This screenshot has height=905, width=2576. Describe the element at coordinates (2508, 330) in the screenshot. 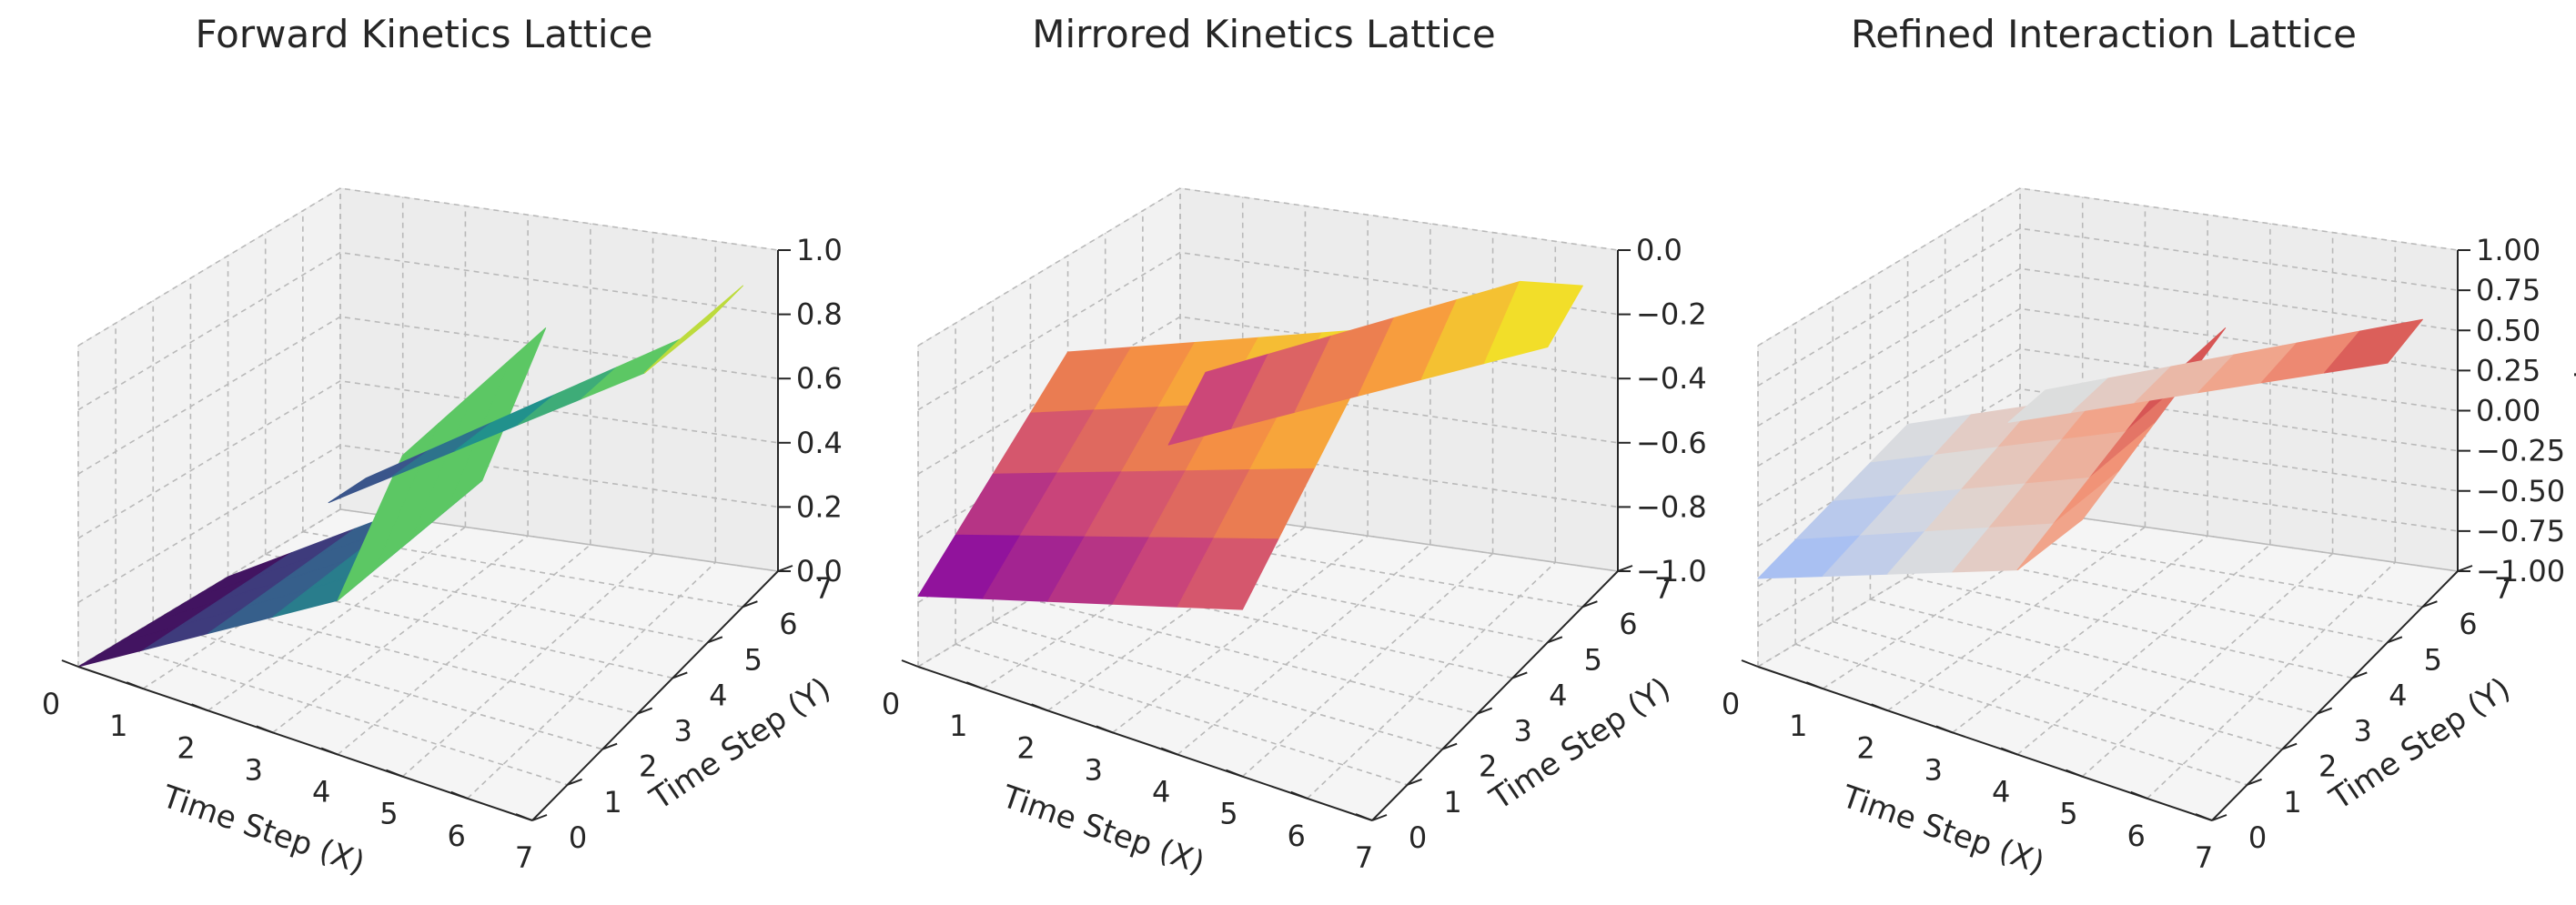

I see `z-tick-label: 0.50` at that location.